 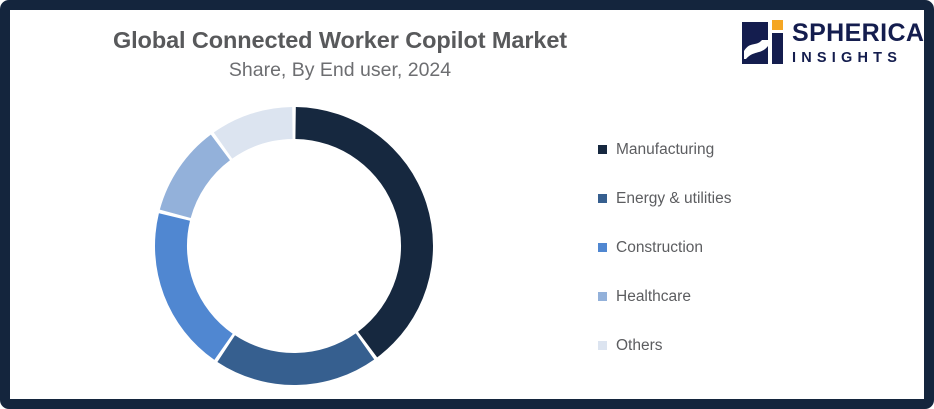 I want to click on donut-slice: Energy & utilities 19.5%, so click(x=296, y=359).